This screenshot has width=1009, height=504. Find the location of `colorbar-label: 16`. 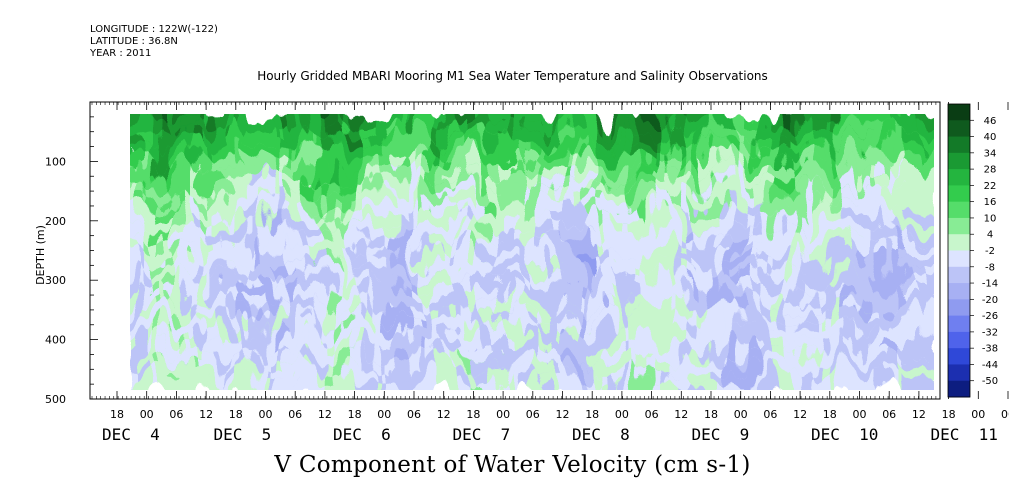

colorbar-label: 16 is located at coordinates (990, 202).